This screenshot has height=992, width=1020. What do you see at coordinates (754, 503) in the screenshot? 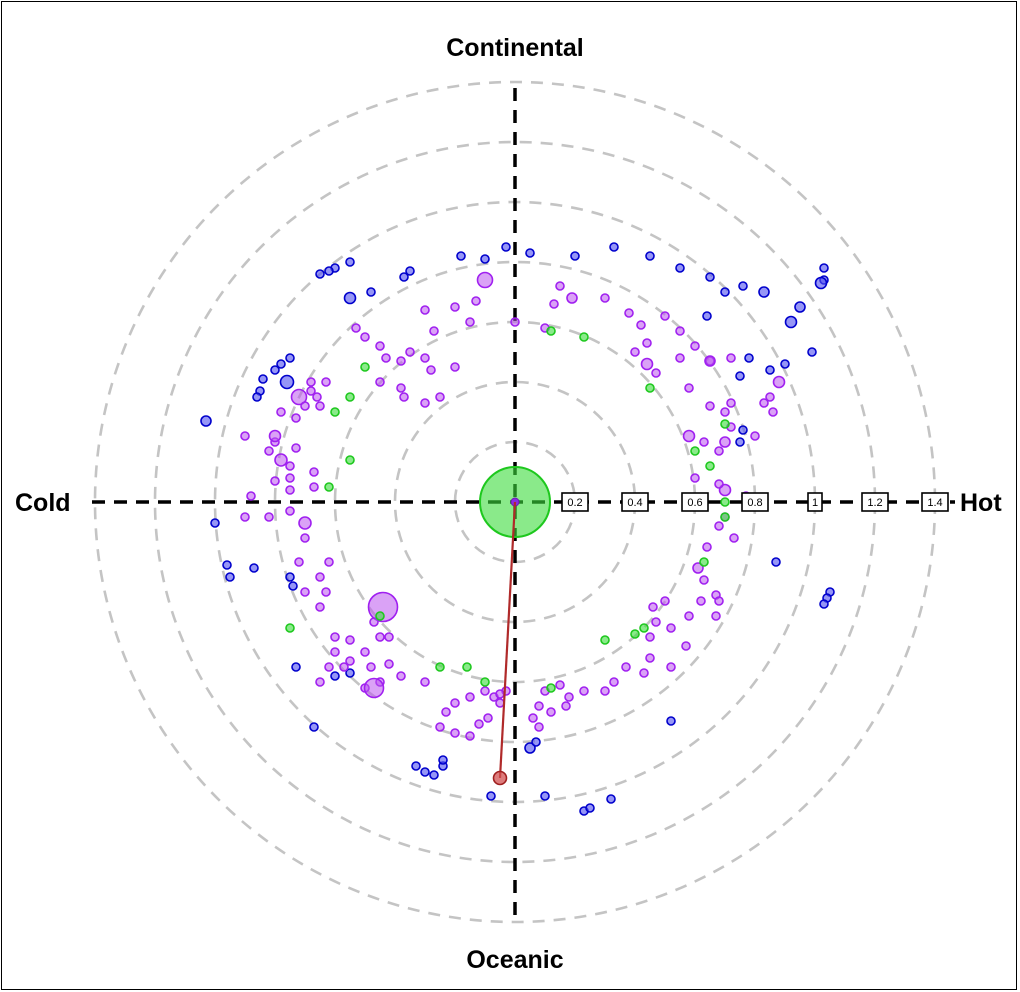
I see `tick-label: 0.8` at bounding box center [754, 503].